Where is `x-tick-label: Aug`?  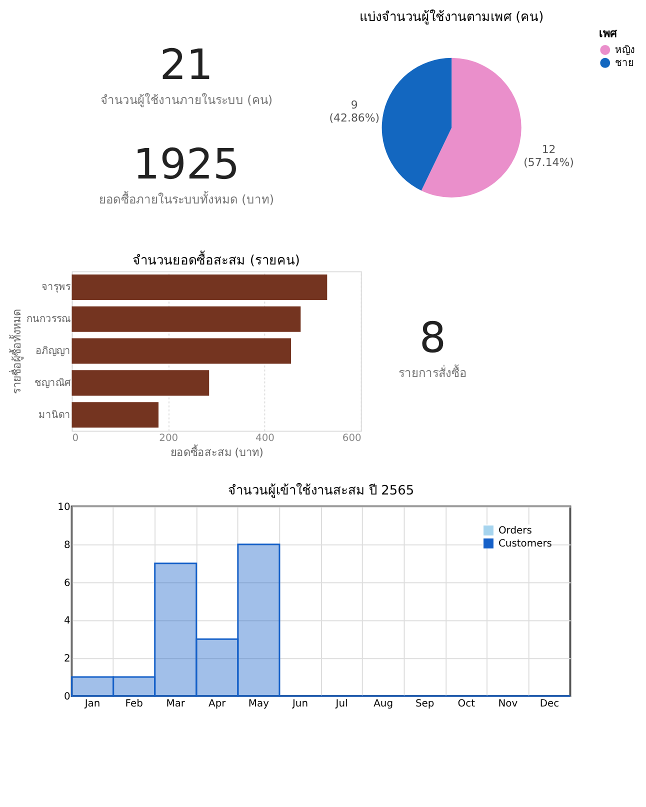
x-tick-label: Aug is located at coordinates (384, 704).